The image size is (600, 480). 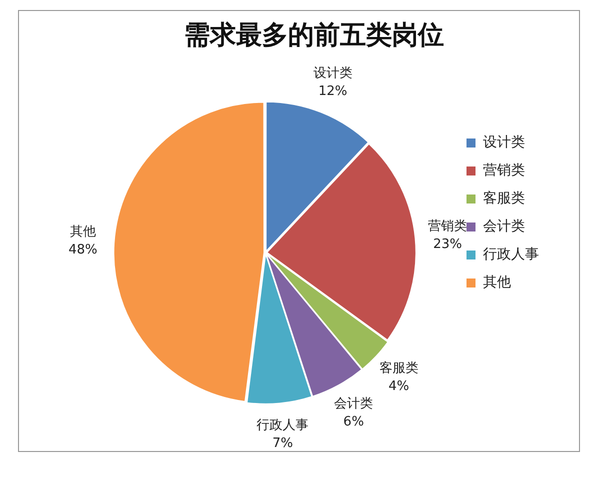 What do you see at coordinates (354, 404) in the screenshot?
I see `slice-label: 会计类` at bounding box center [354, 404].